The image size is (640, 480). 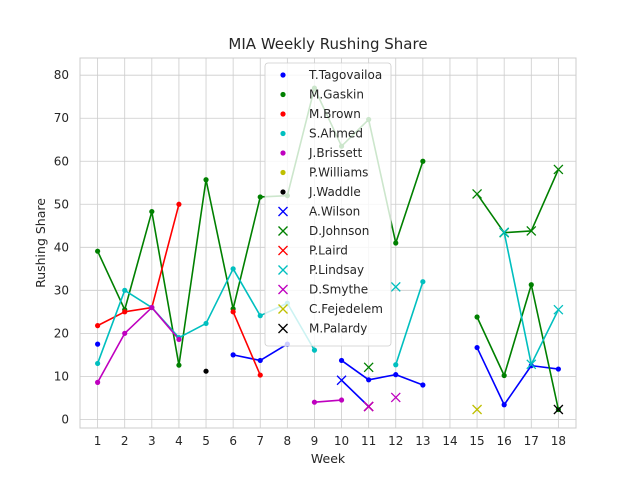 What do you see at coordinates (341, 380) in the screenshot?
I see `data-point-a-wilson` at bounding box center [341, 380].